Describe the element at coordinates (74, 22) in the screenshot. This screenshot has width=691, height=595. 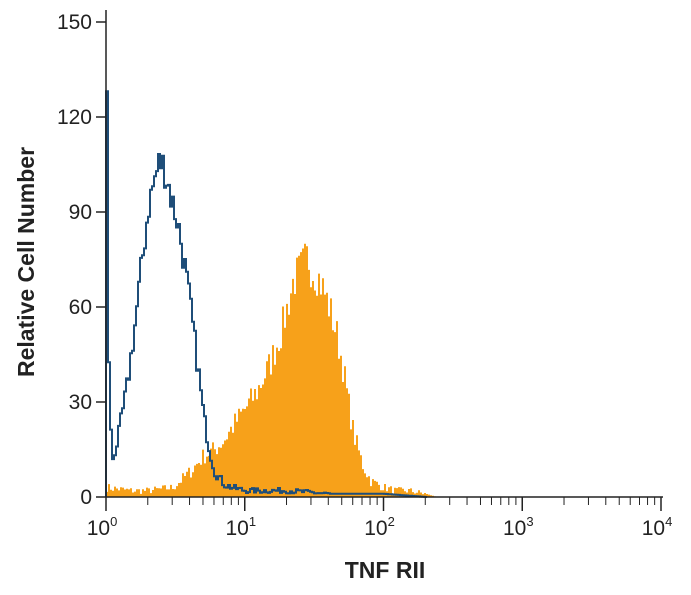
I see `y-tick-label: 150` at that location.